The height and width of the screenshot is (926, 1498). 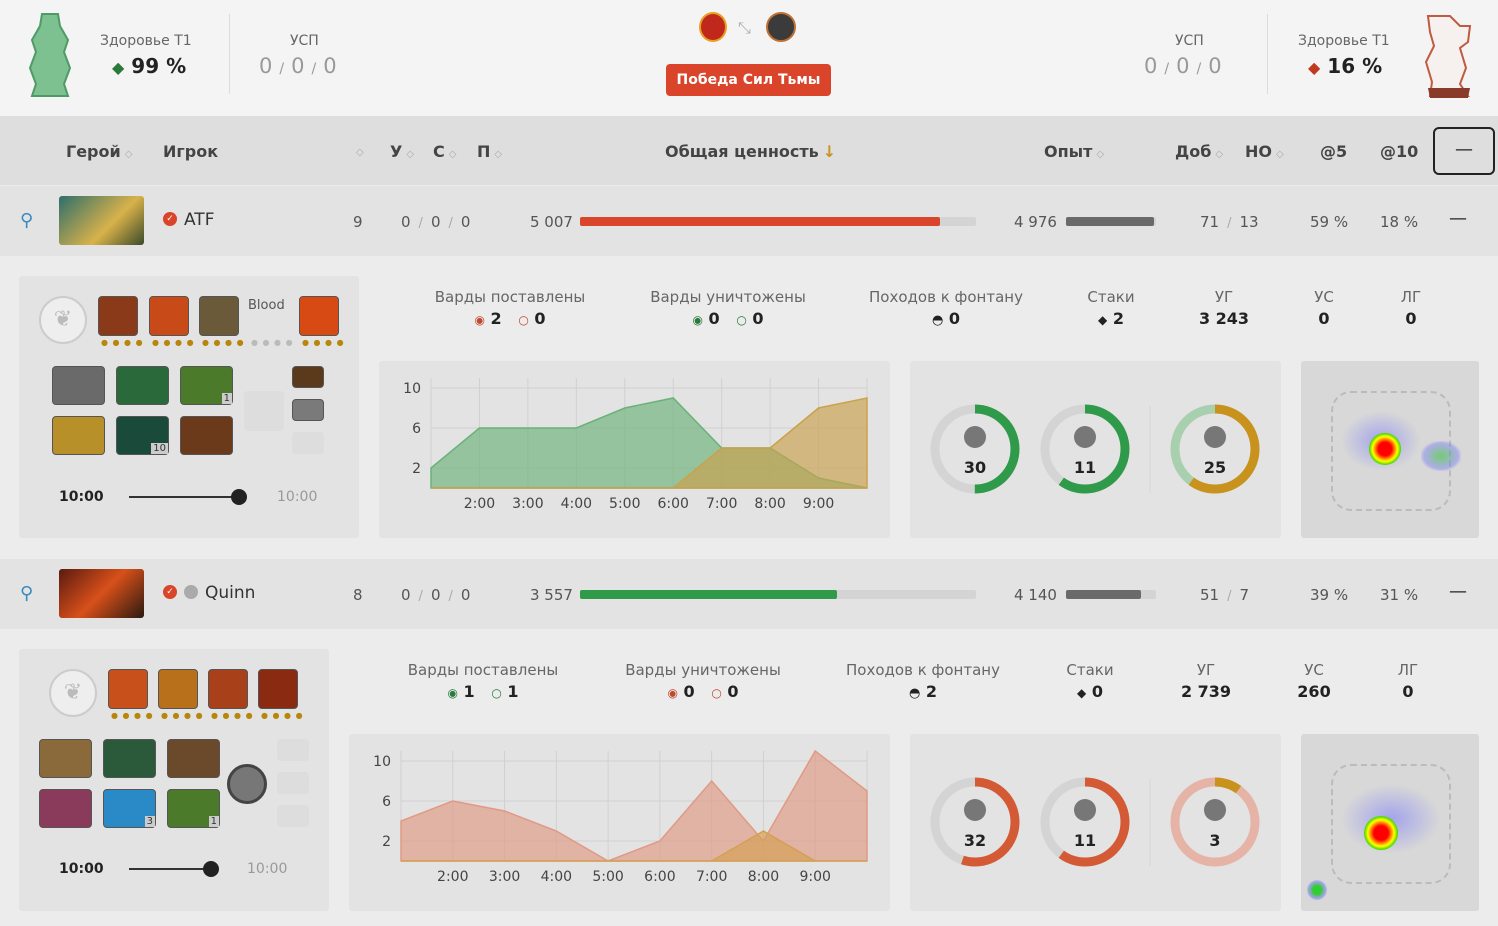 I want to click on stacks-label: Стаки, so click(x=1111, y=297).